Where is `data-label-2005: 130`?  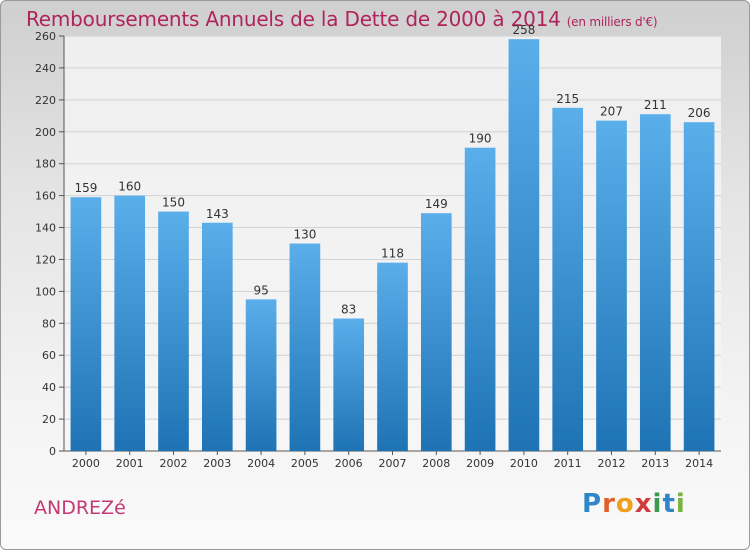
data-label-2005: 130 is located at coordinates (304, 235).